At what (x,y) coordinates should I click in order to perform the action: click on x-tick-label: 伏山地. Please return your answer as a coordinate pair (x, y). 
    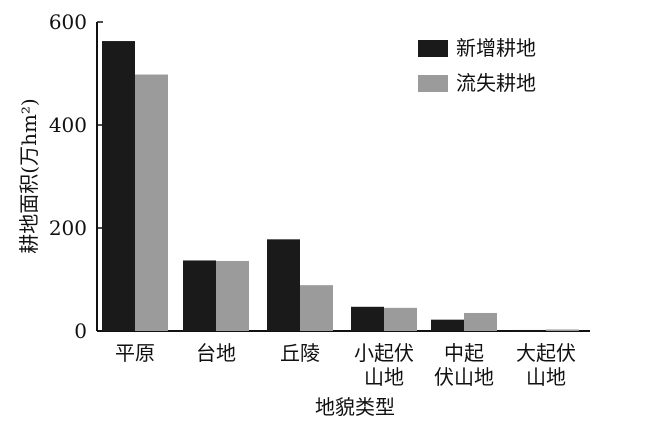
    Looking at the image, I should click on (464, 377).